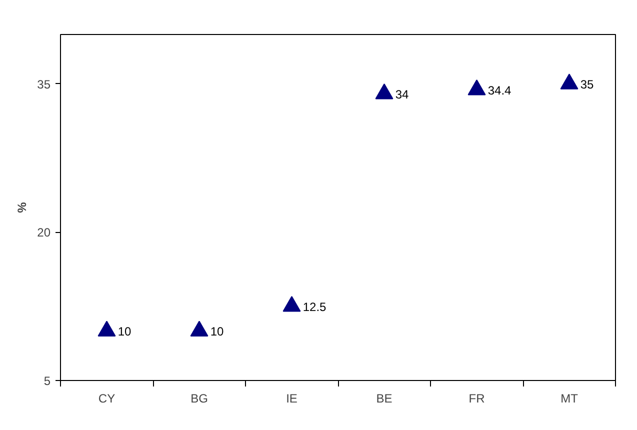 The image size is (637, 430). Describe the element at coordinates (587, 84) in the screenshot. I see `data-label: 35` at that location.